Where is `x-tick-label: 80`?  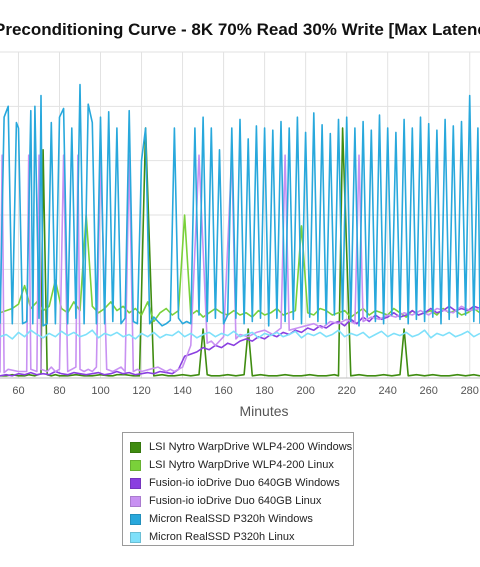 x-tick-label: 80 is located at coordinates (59, 391).